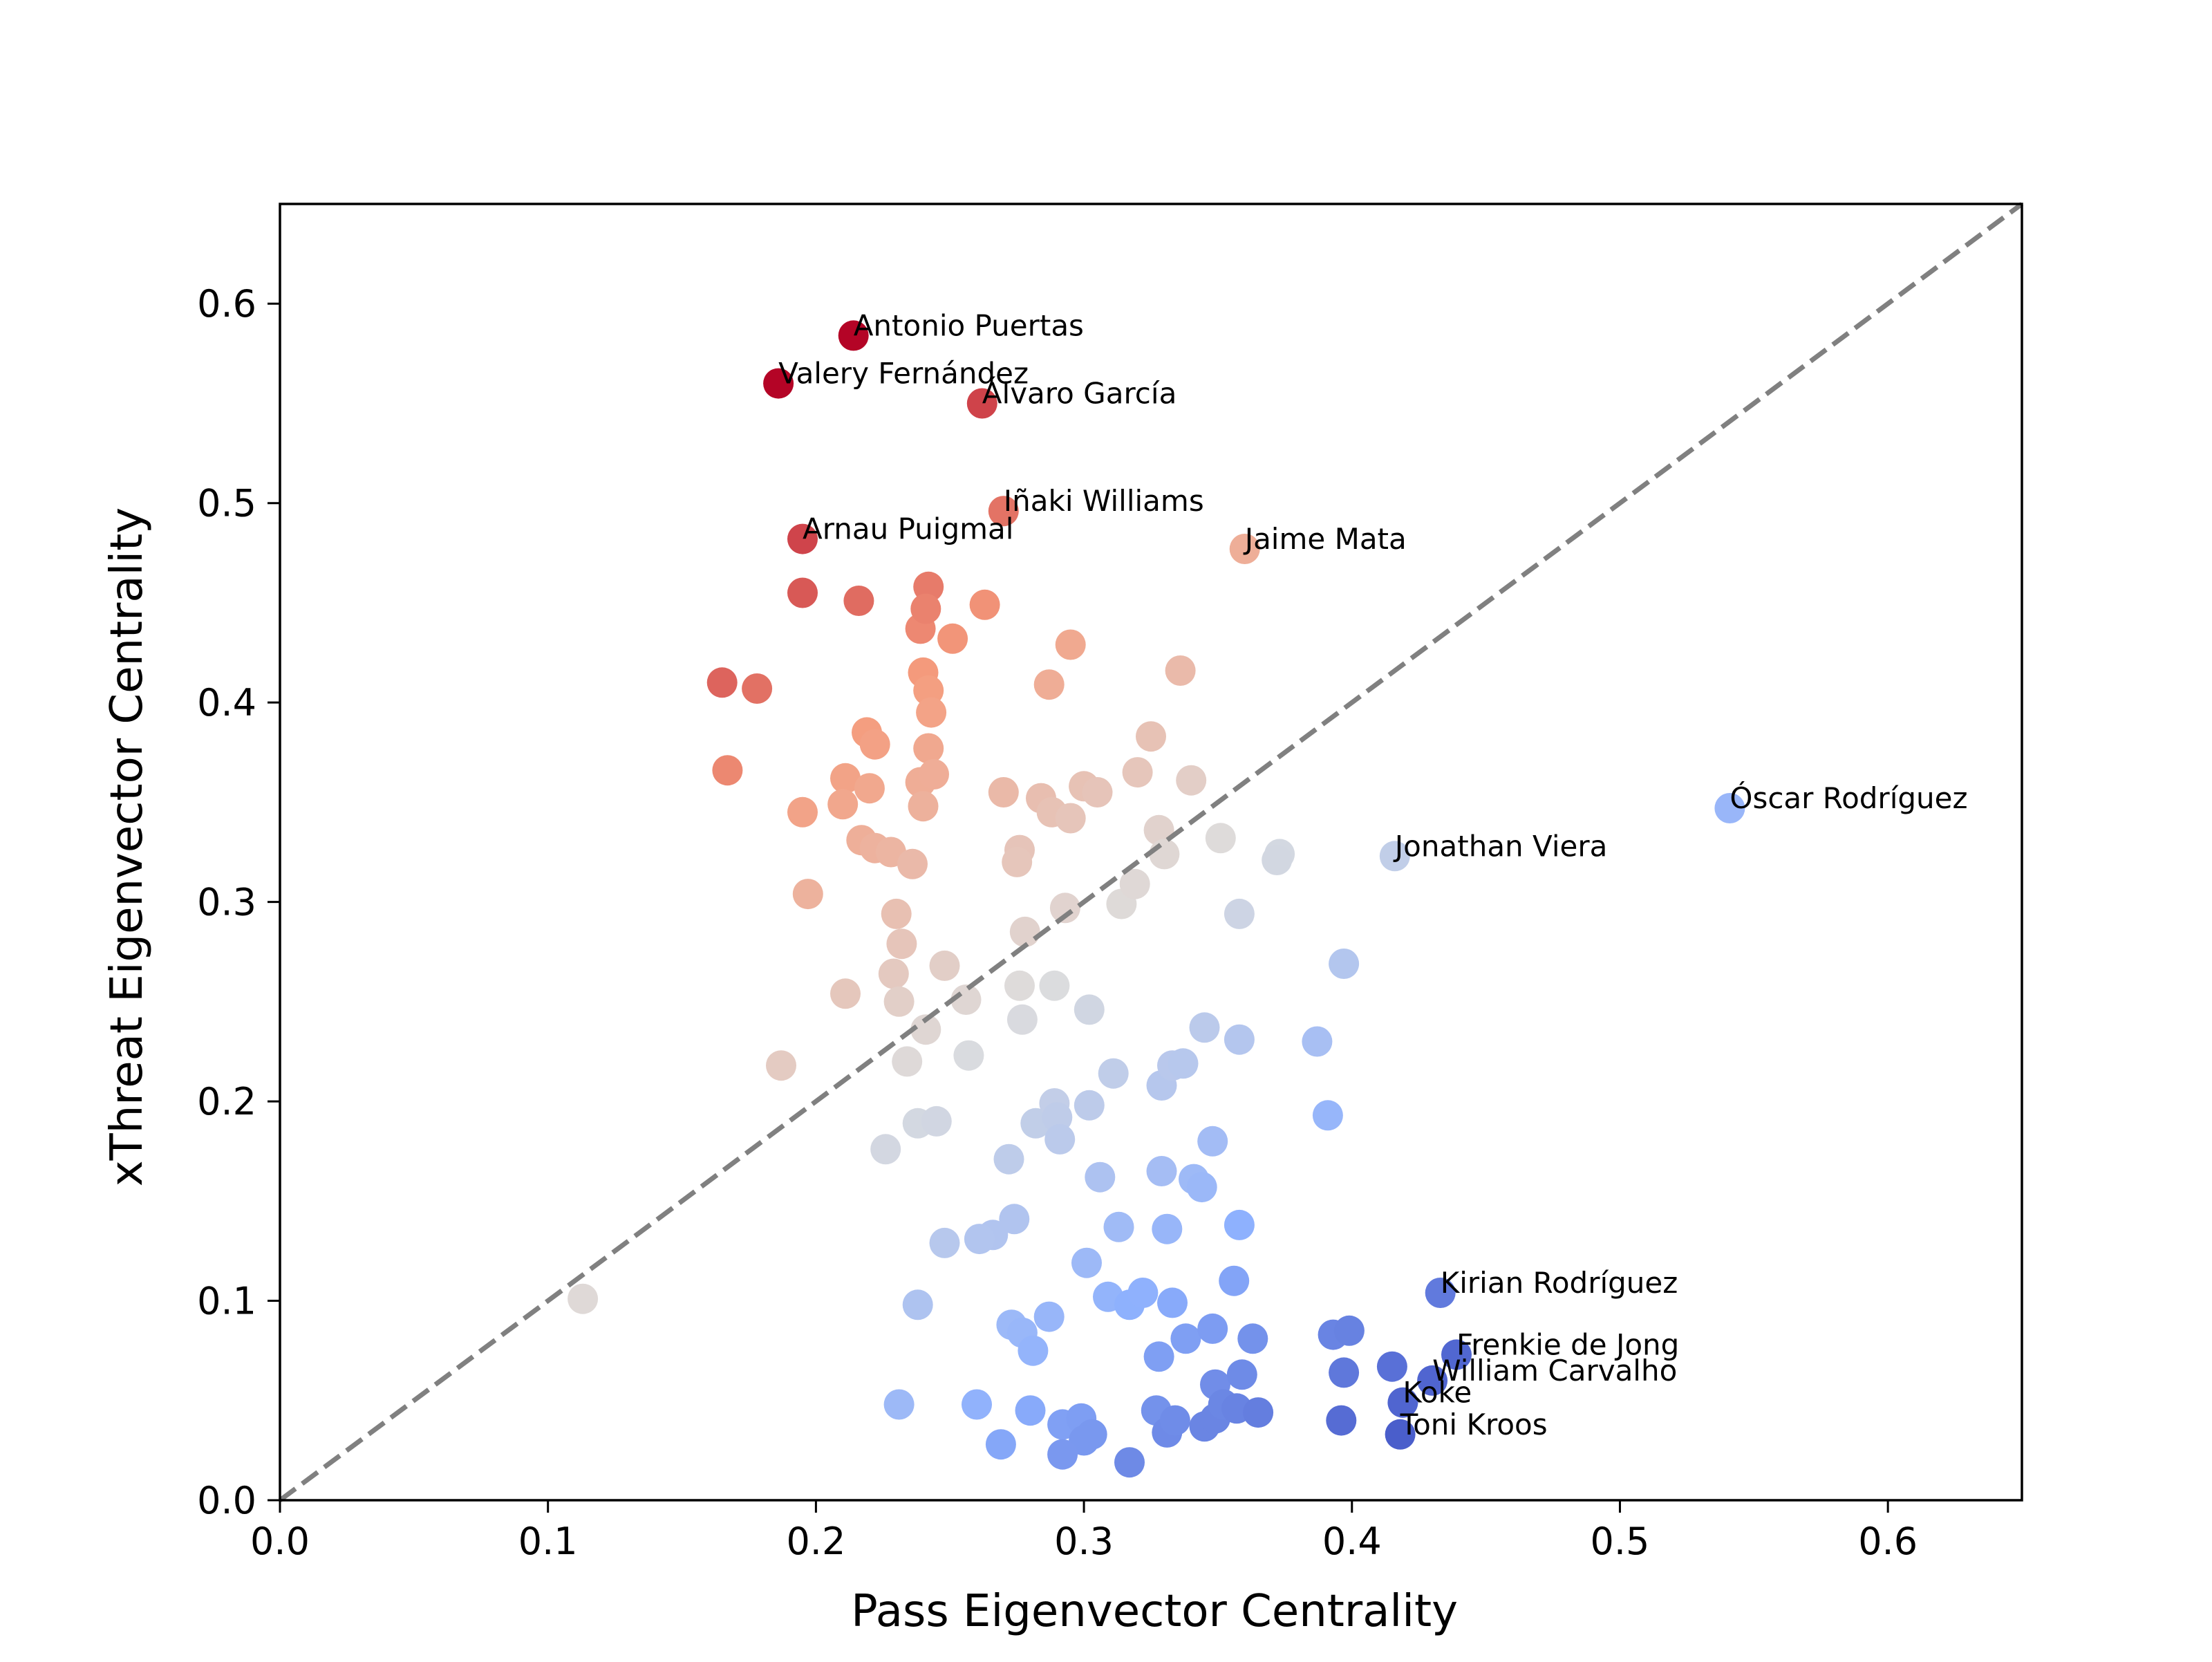  I want to click on x-tick-label: 0.4, so click(1352, 1542).